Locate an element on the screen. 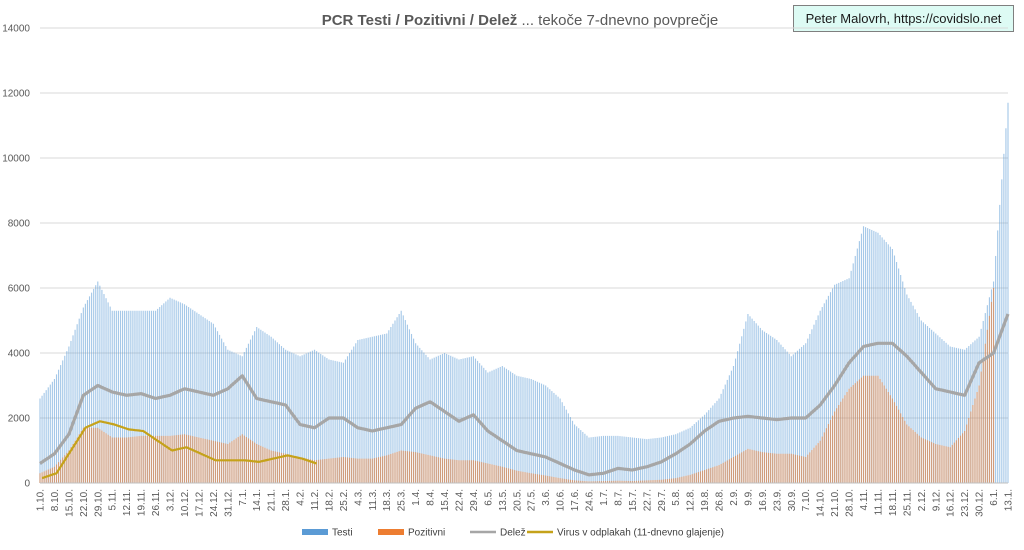 Image resolution: width=1024 pixels, height=550 pixels. x-tick-label: 11.2. is located at coordinates (315, 500).